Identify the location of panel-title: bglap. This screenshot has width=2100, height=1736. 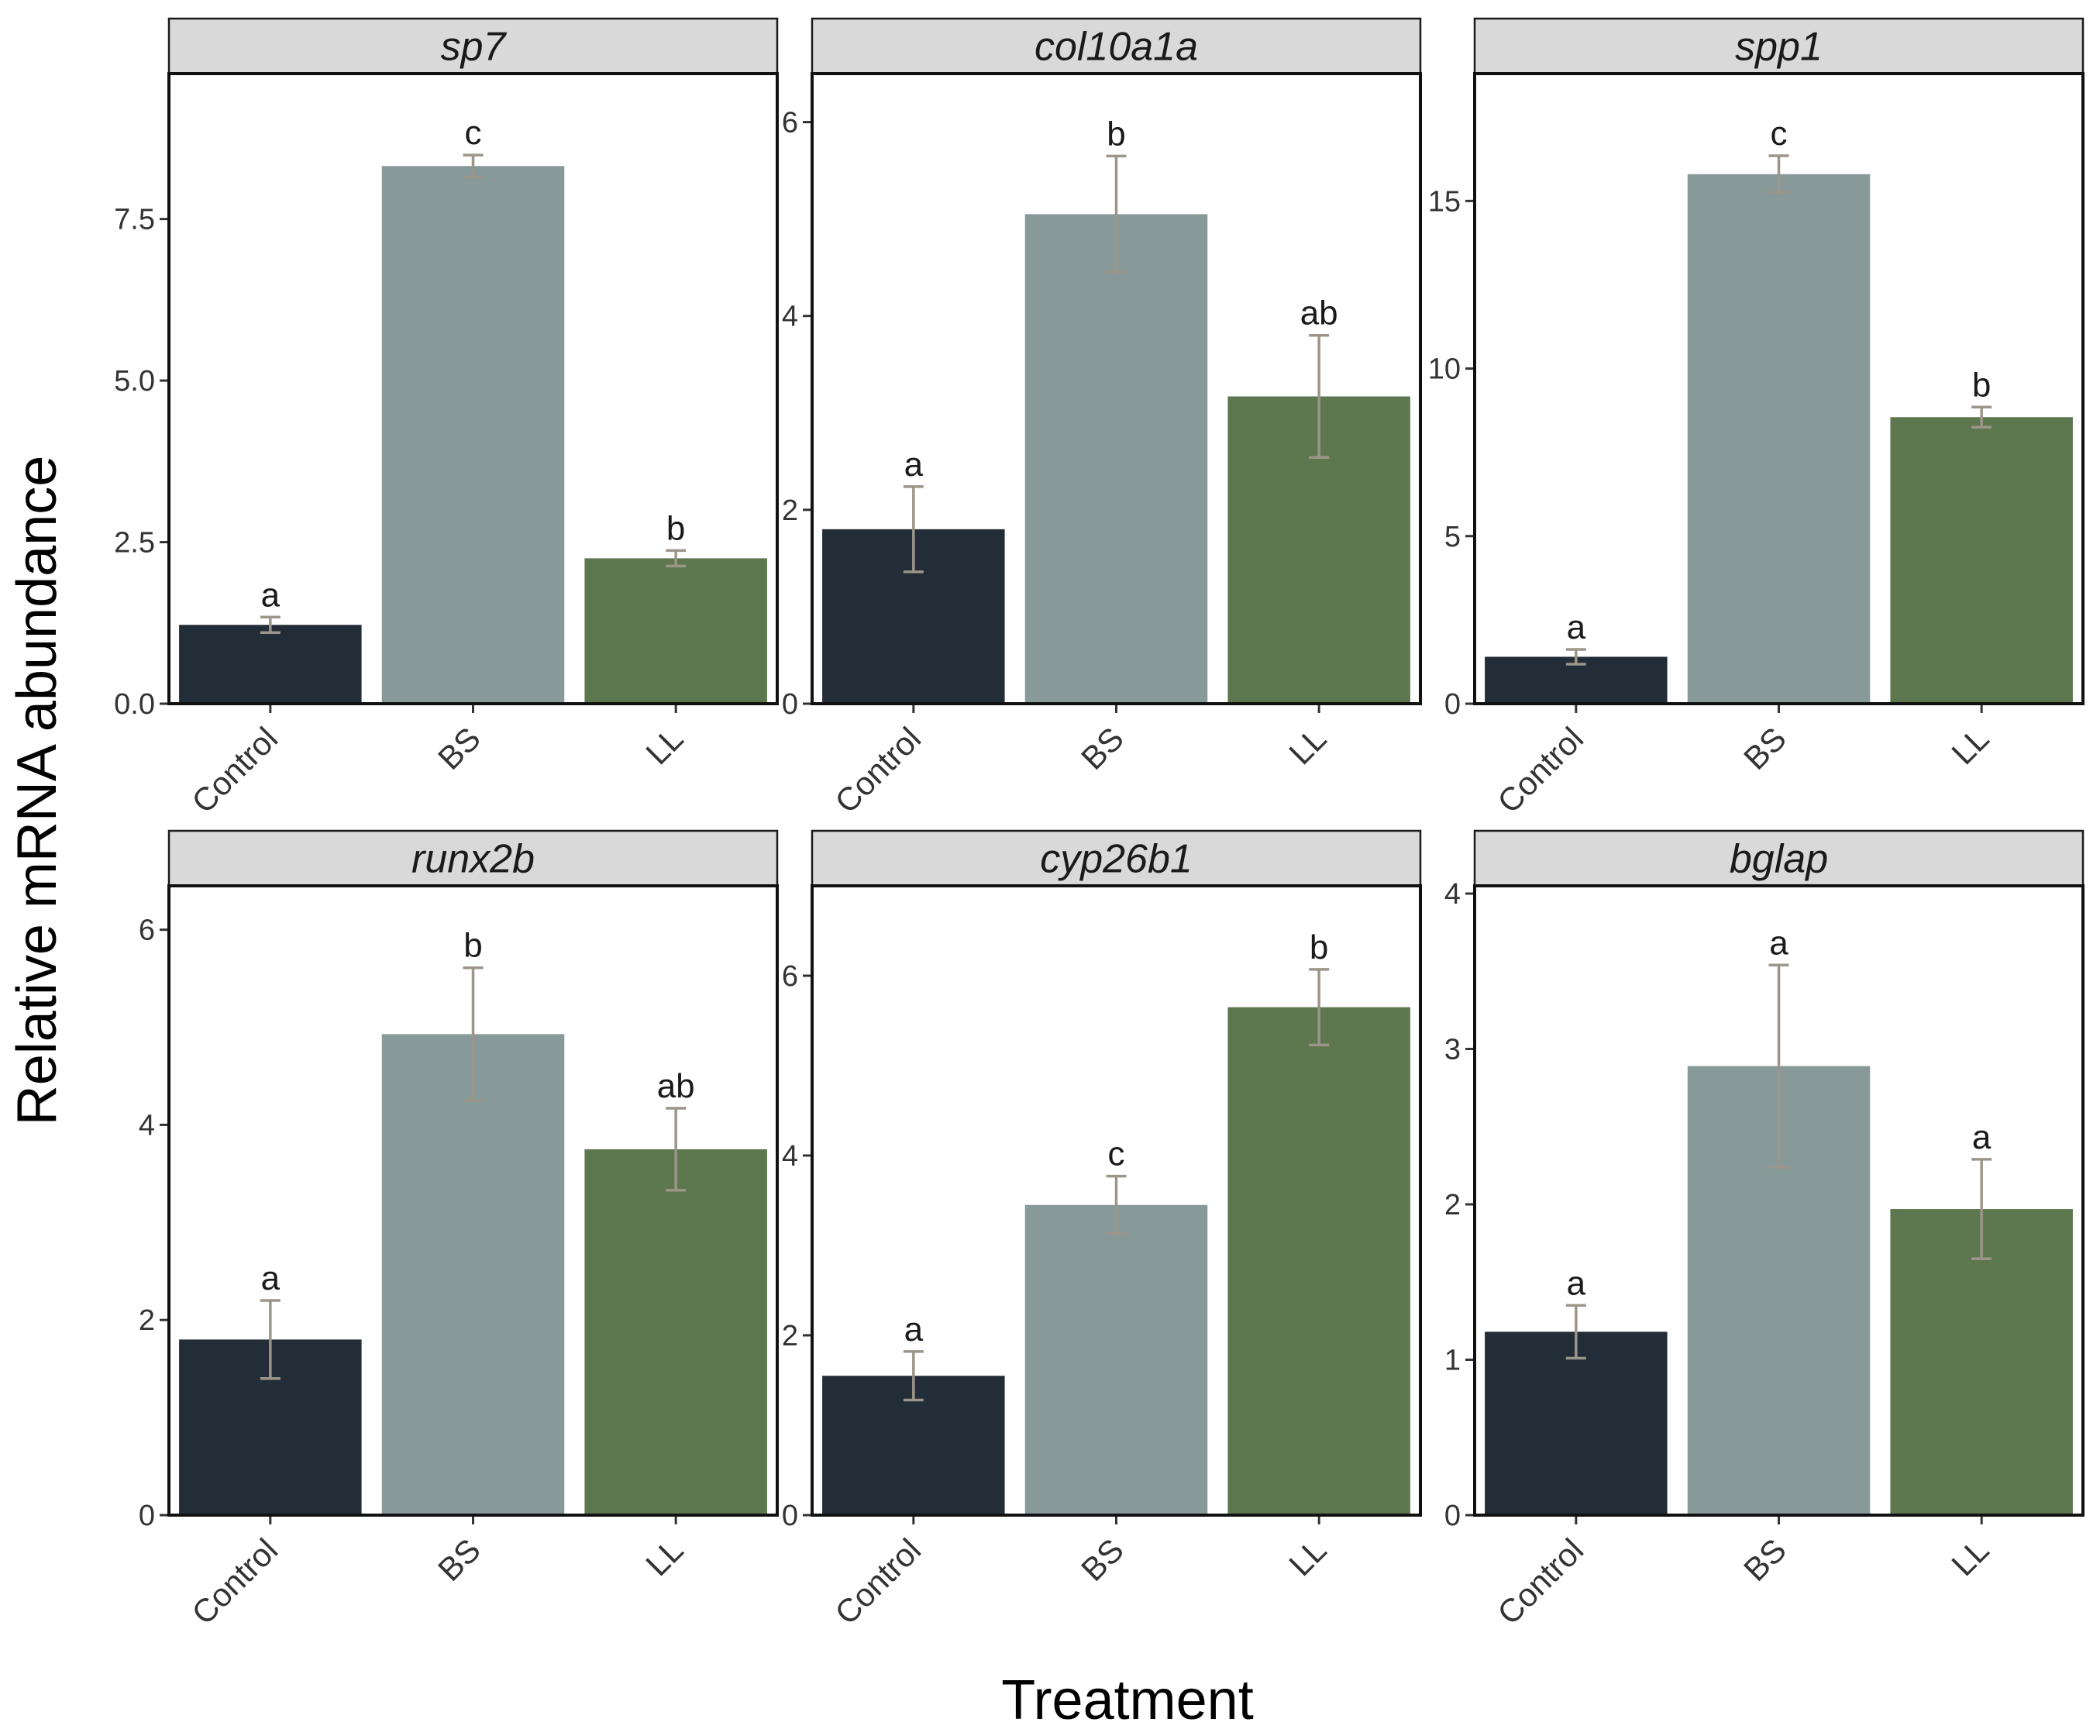
(1779, 859).